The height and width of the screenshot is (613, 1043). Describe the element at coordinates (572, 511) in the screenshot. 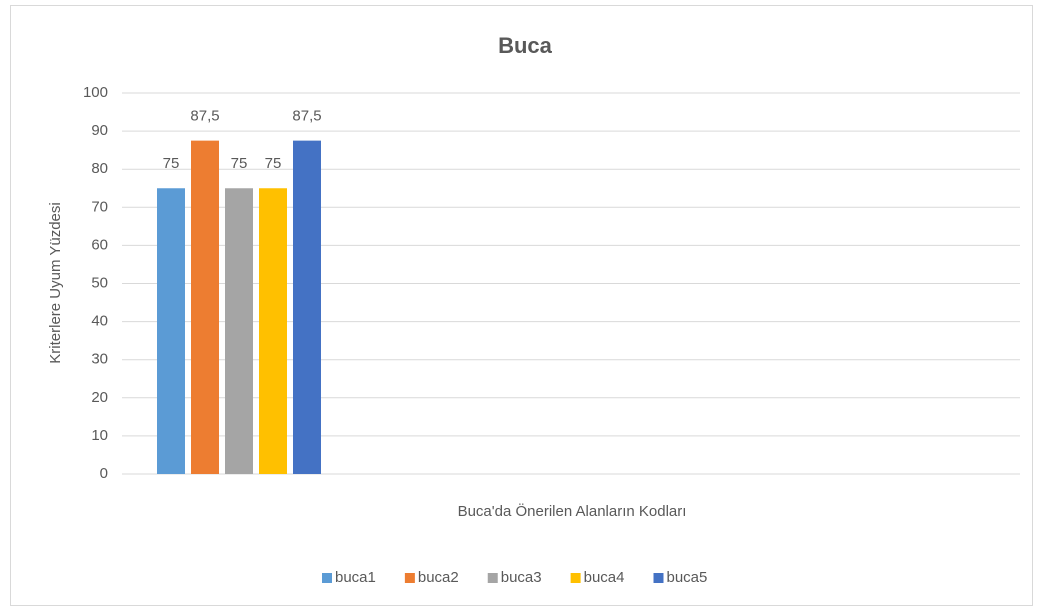

I see `x-axis-title: Buca'da Önerilen Alanların Kodları` at that location.